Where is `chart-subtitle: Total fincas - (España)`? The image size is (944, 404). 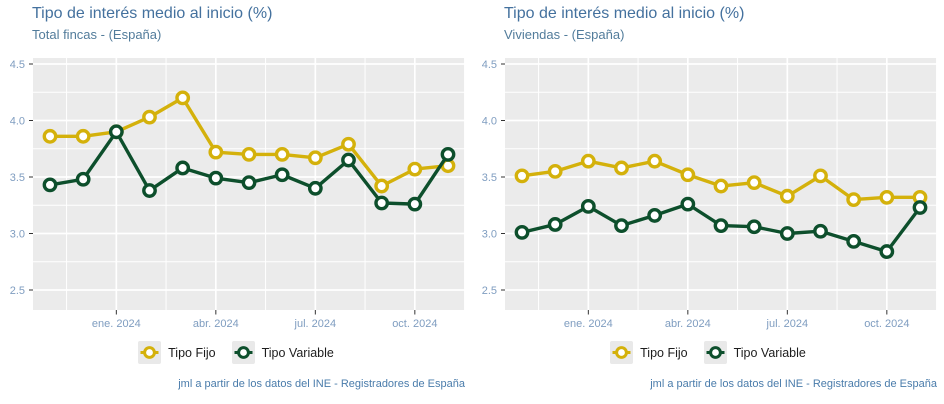
chart-subtitle: Total fincas - (España) is located at coordinates (97, 34).